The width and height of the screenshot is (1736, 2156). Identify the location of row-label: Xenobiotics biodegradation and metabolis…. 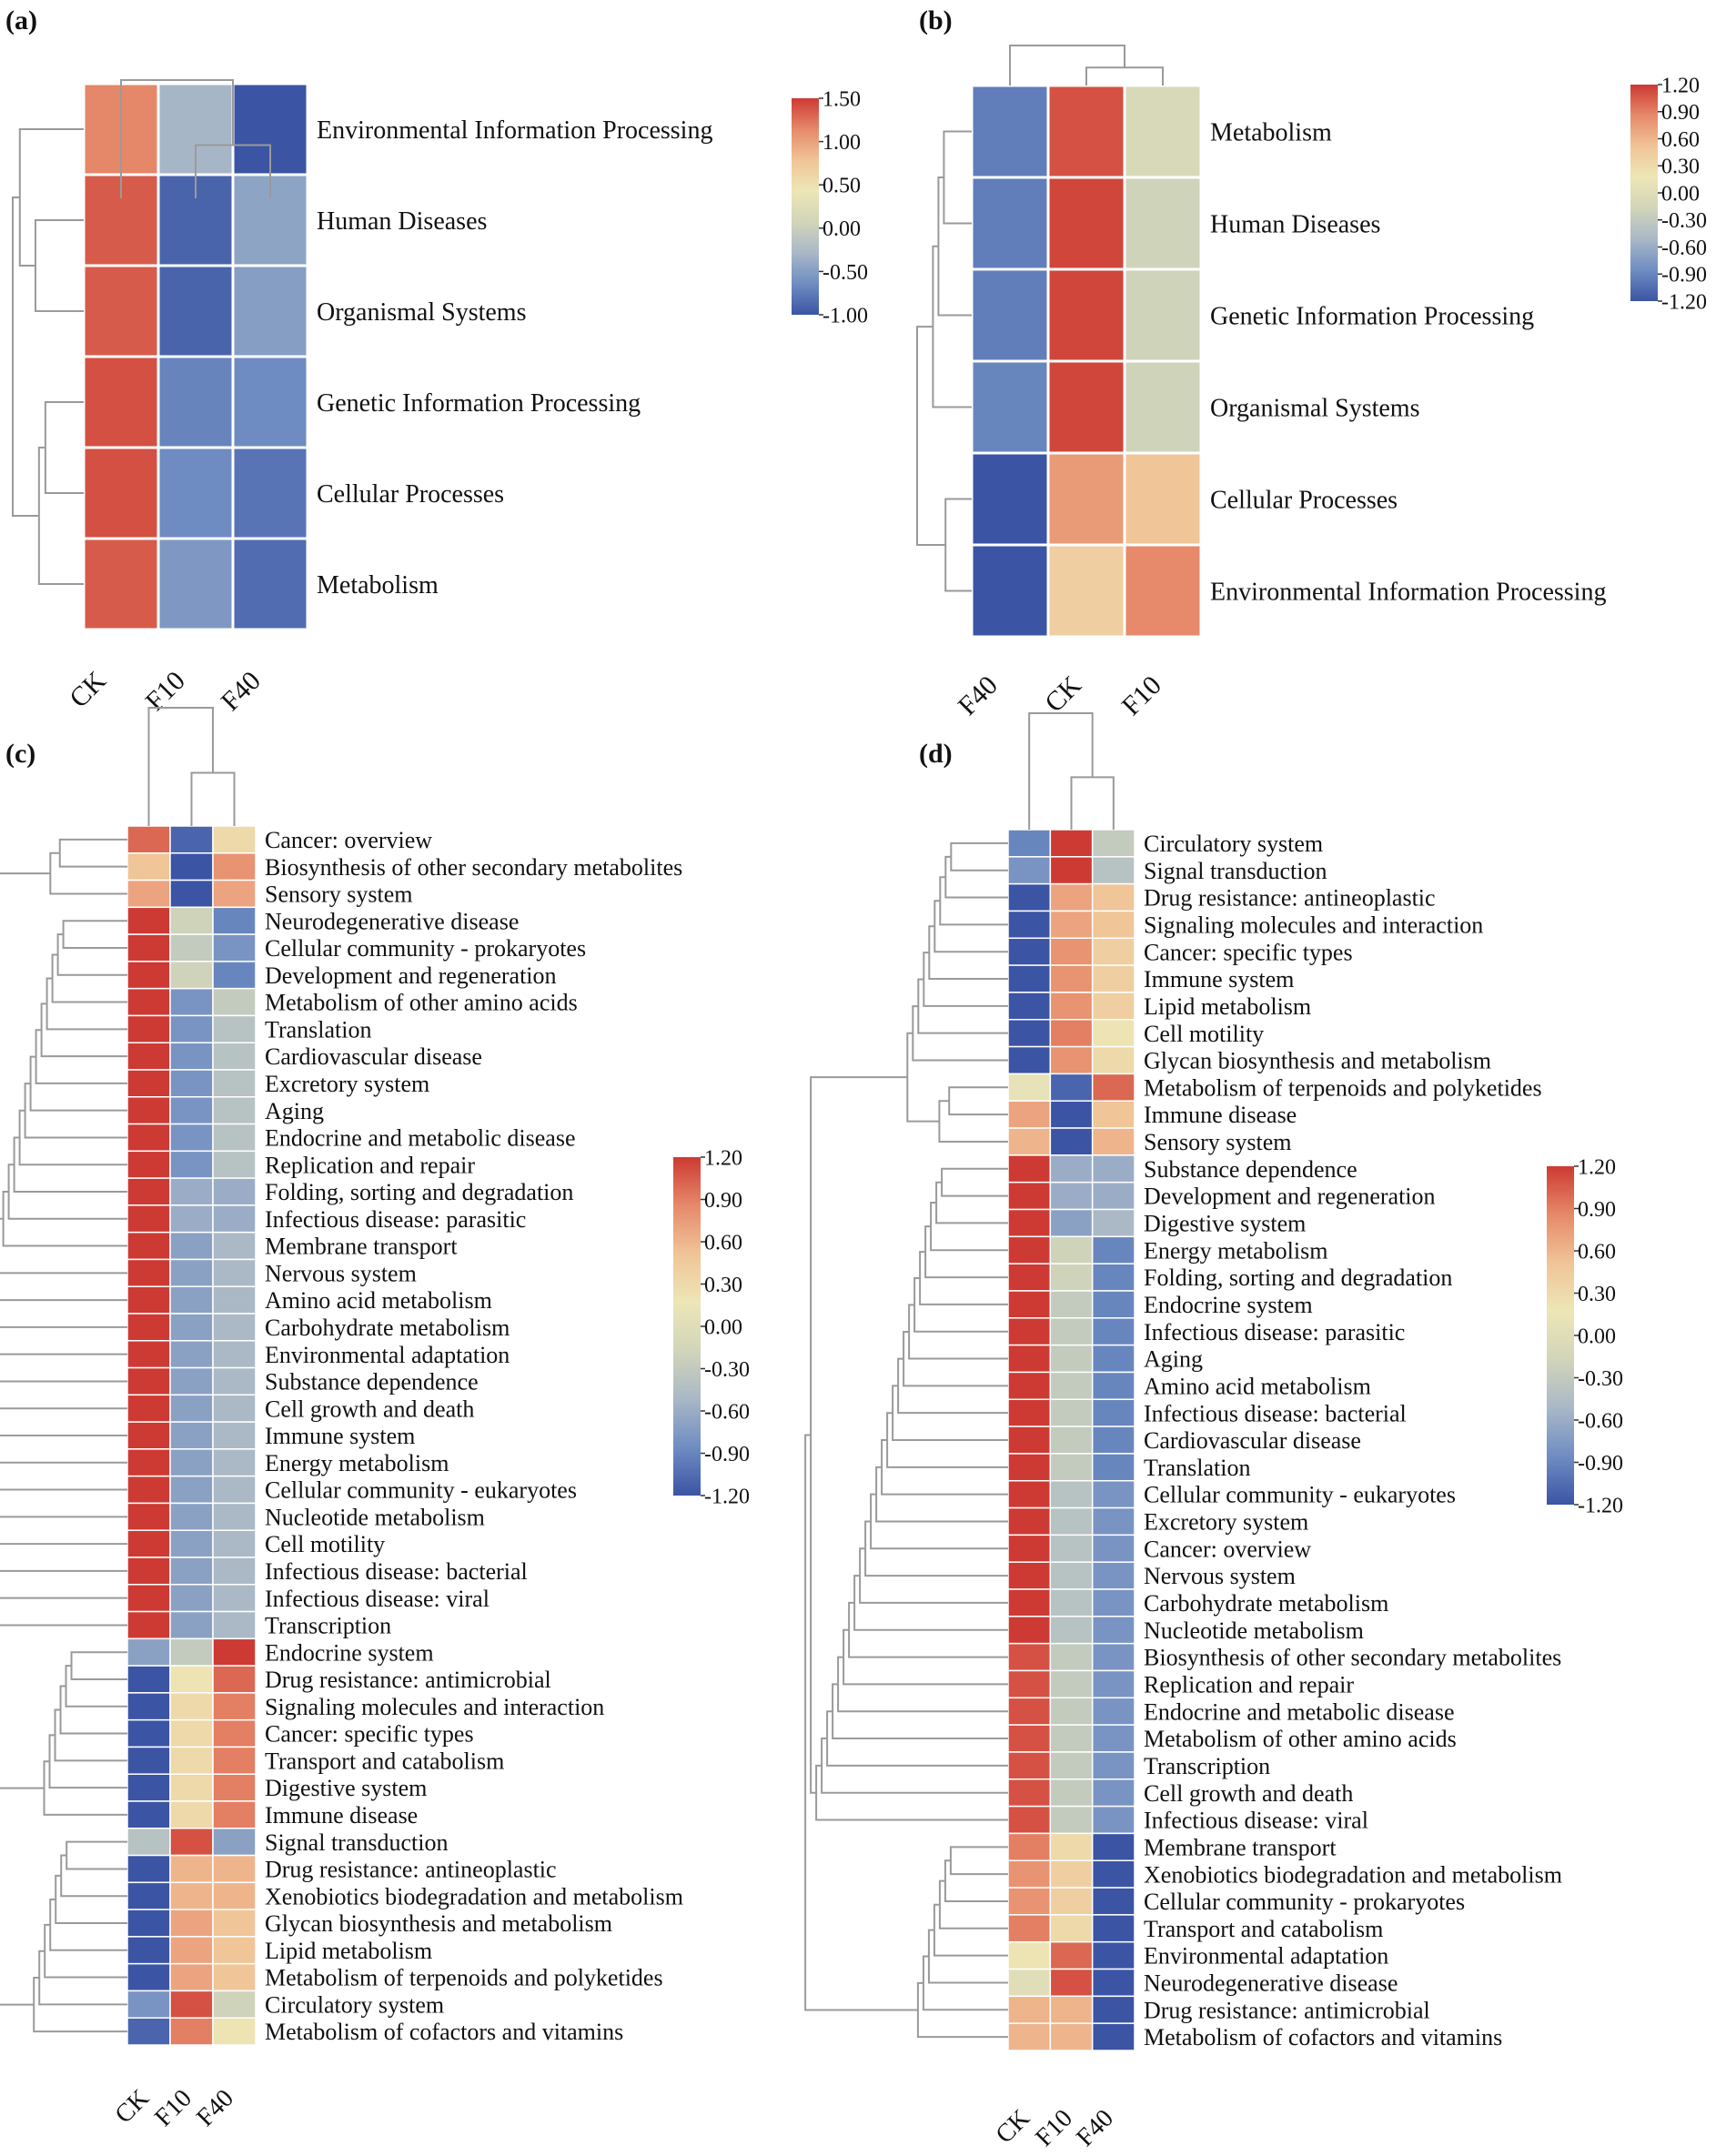
(1353, 1874).